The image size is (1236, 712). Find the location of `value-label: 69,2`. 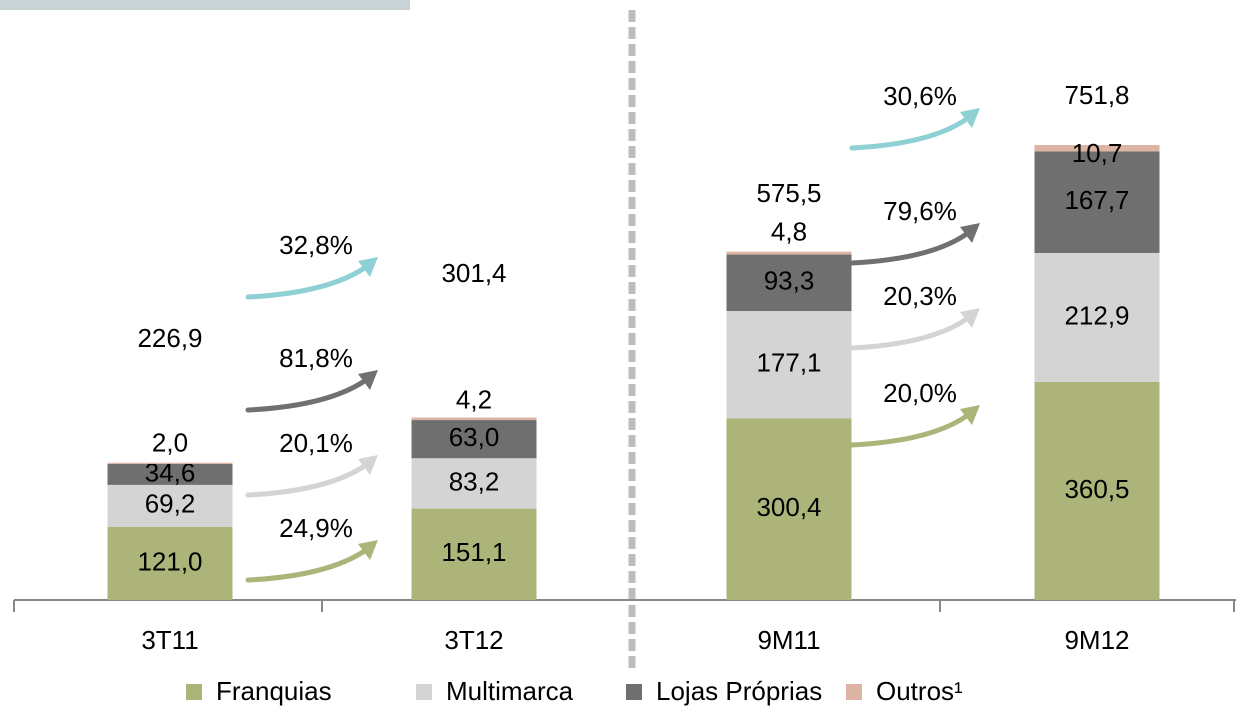

value-label: 69,2 is located at coordinates (170, 504).